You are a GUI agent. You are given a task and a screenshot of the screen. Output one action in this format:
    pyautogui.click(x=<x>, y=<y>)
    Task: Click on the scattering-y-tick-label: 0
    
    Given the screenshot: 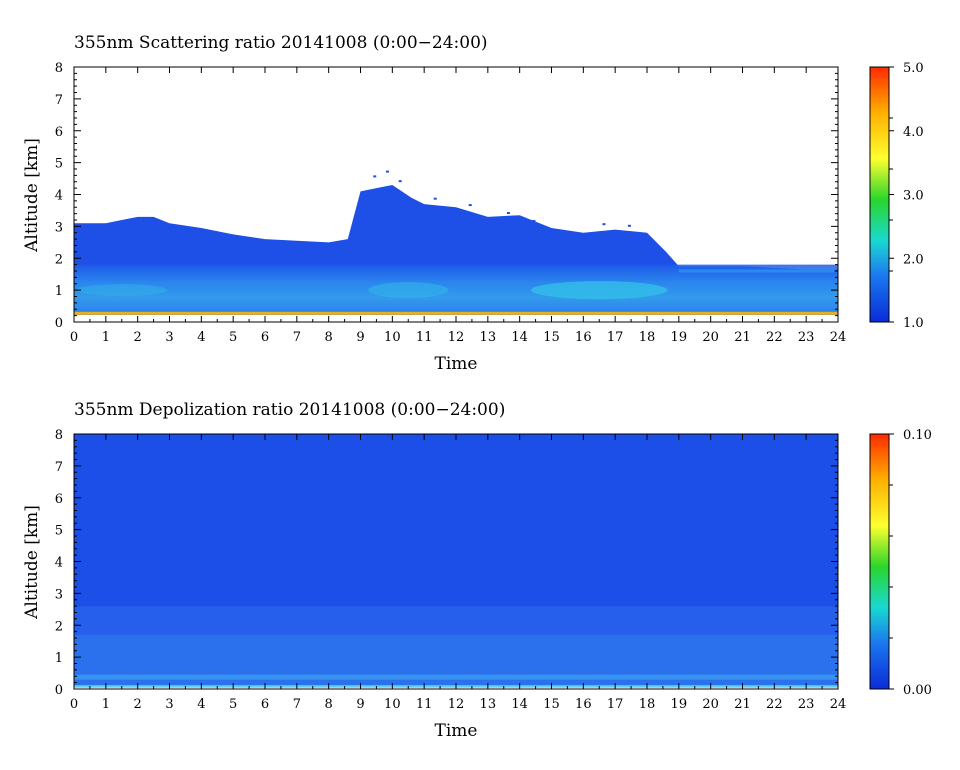 What is the action you would take?
    pyautogui.click(x=59, y=323)
    